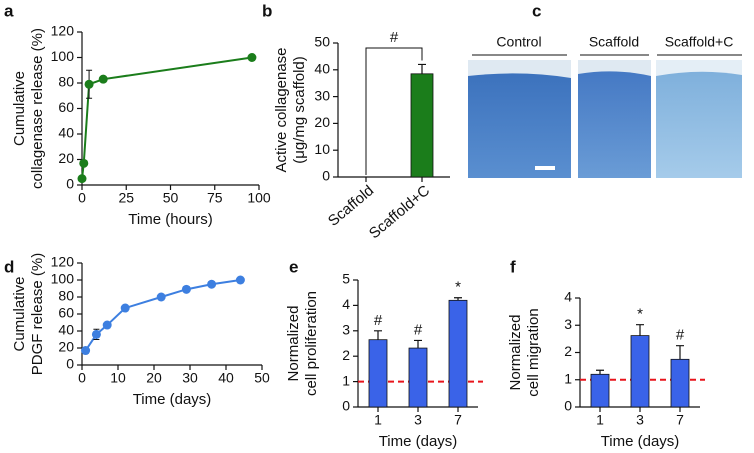  I want to click on annotation: *, so click(640, 314).